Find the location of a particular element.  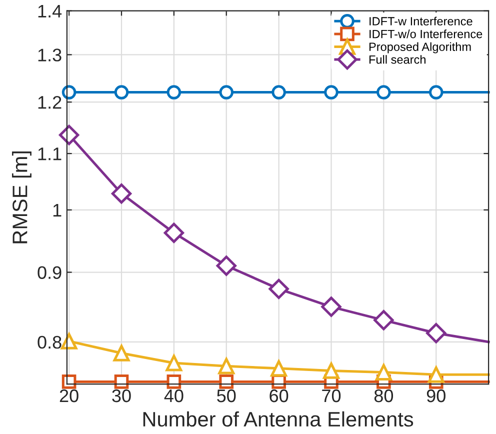

y-tick-label: 1.3 is located at coordinates (50, 55).